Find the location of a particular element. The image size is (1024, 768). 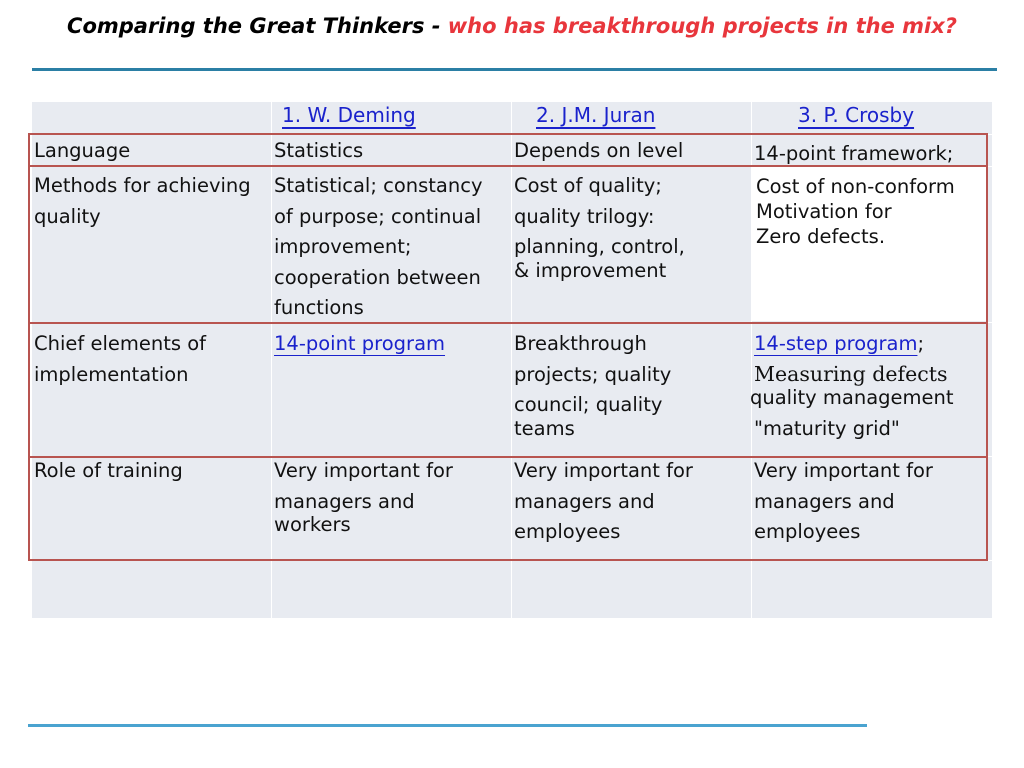

footer-divider is located at coordinates (447, 725).